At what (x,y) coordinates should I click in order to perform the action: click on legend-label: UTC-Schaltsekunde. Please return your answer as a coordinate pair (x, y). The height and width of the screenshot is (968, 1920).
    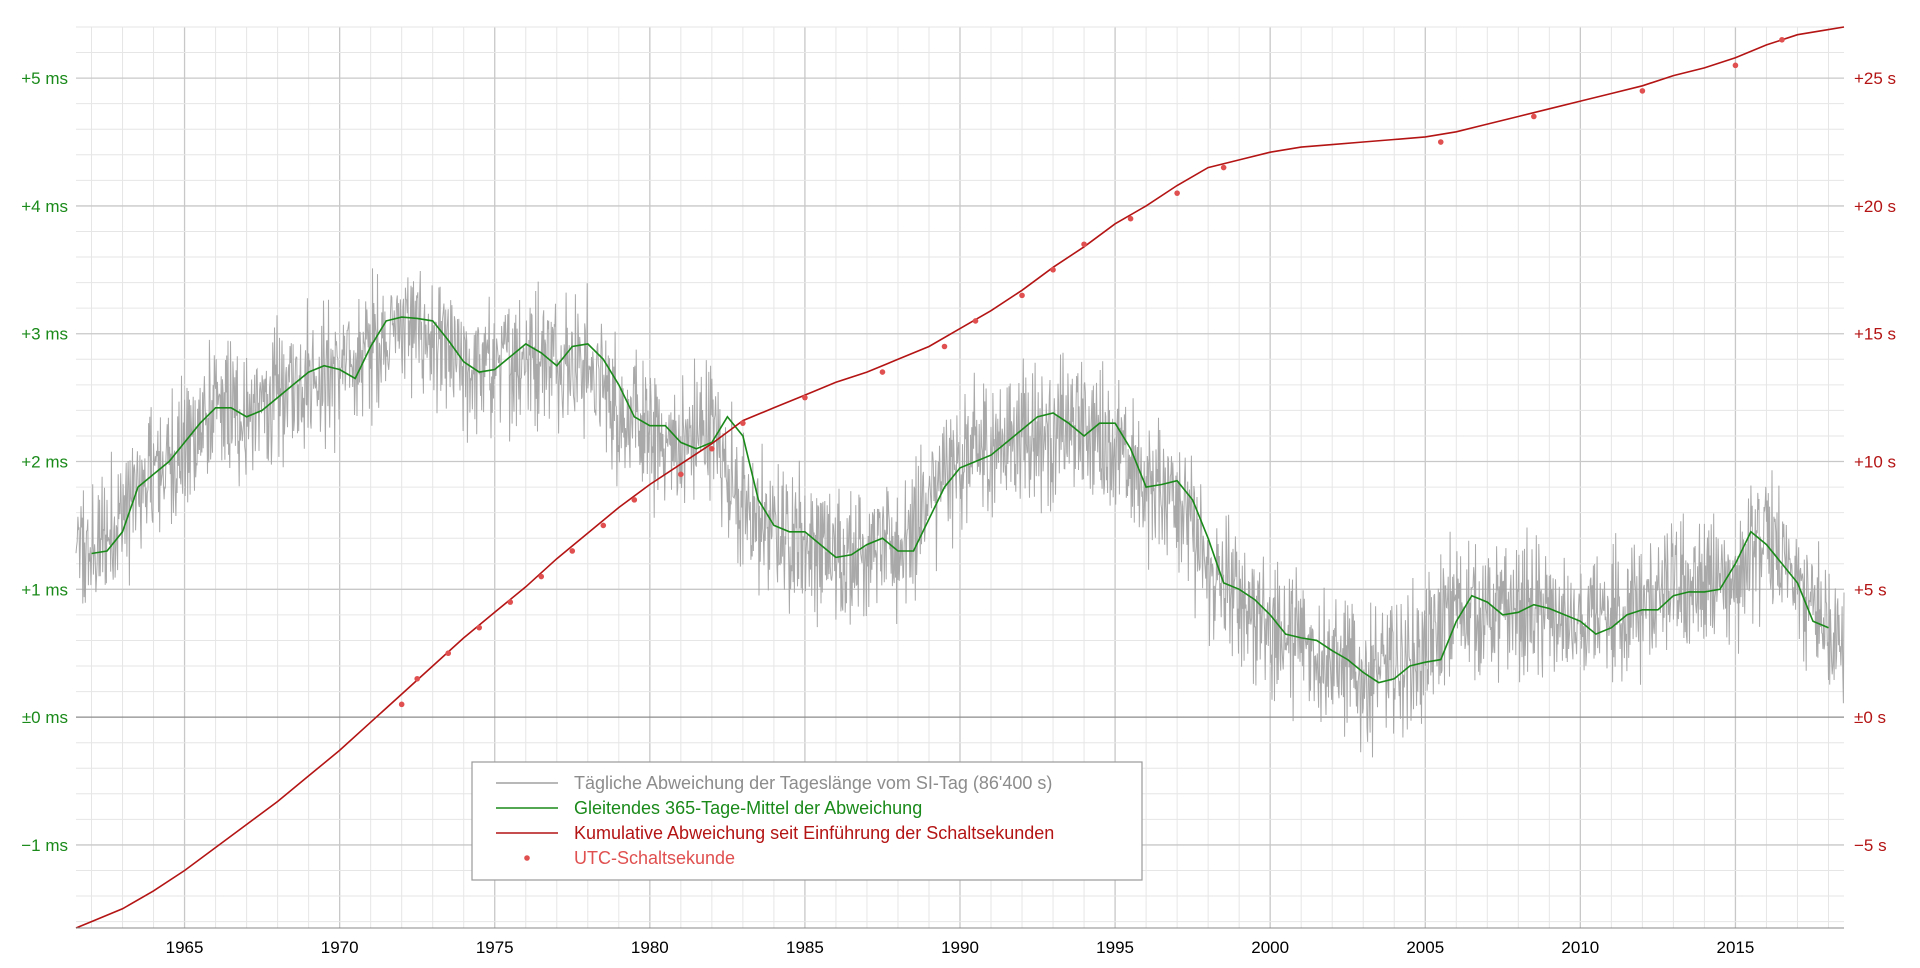
    Looking at the image, I should click on (654, 858).